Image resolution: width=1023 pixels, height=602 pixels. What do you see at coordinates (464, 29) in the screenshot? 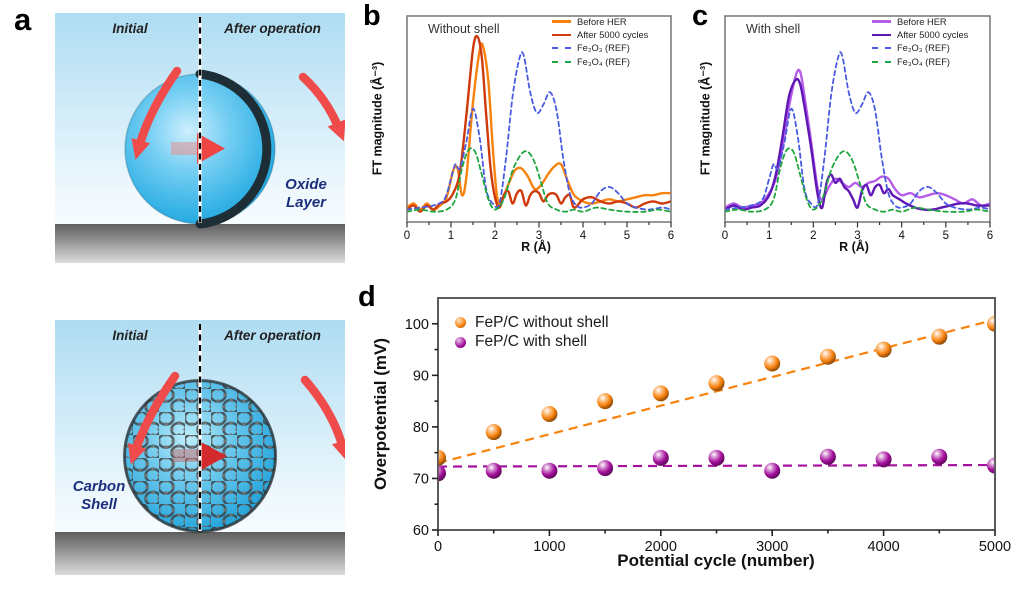
I see `panel-b-title: Without shell` at bounding box center [464, 29].